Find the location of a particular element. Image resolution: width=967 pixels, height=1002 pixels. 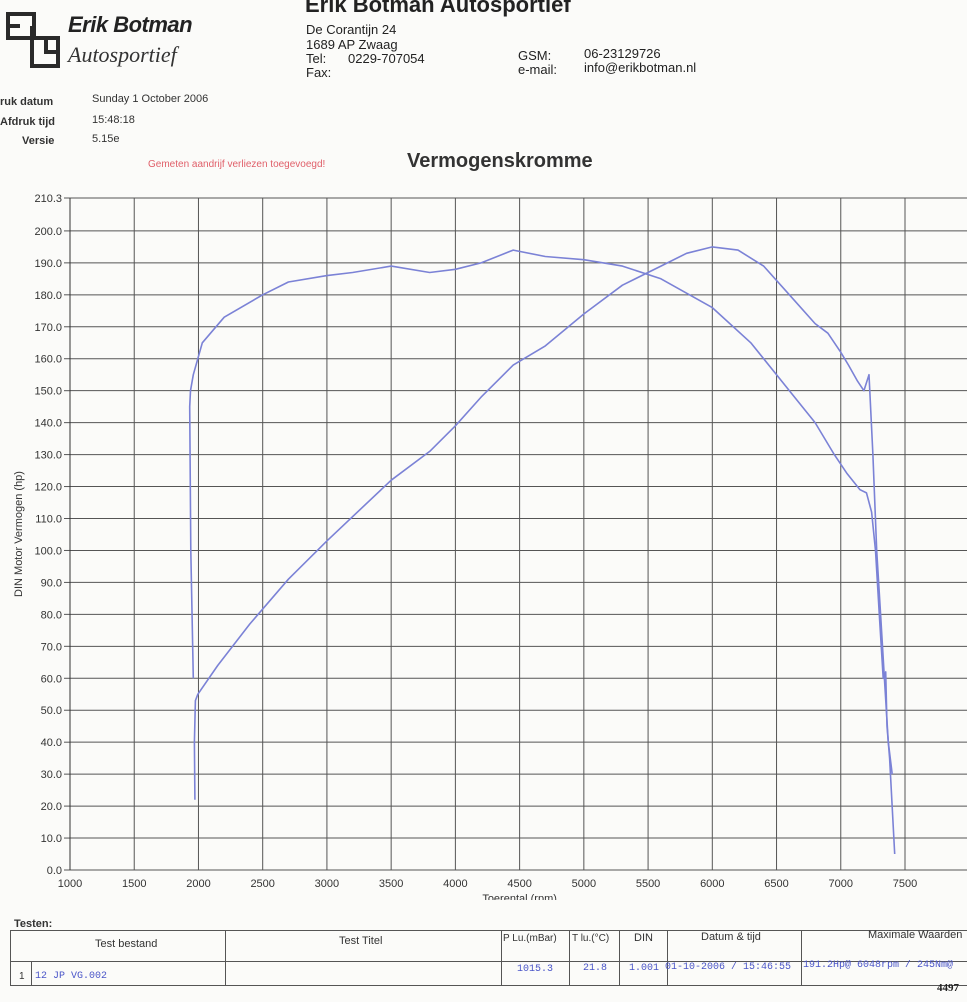

x-tick-label: 2000 is located at coordinates (198, 884).